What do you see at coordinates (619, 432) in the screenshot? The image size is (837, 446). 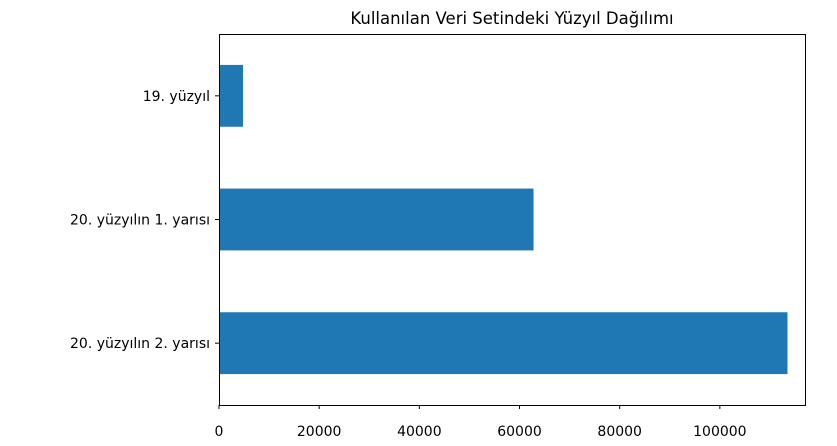 I see `x-tick-label: 80000` at bounding box center [619, 432].